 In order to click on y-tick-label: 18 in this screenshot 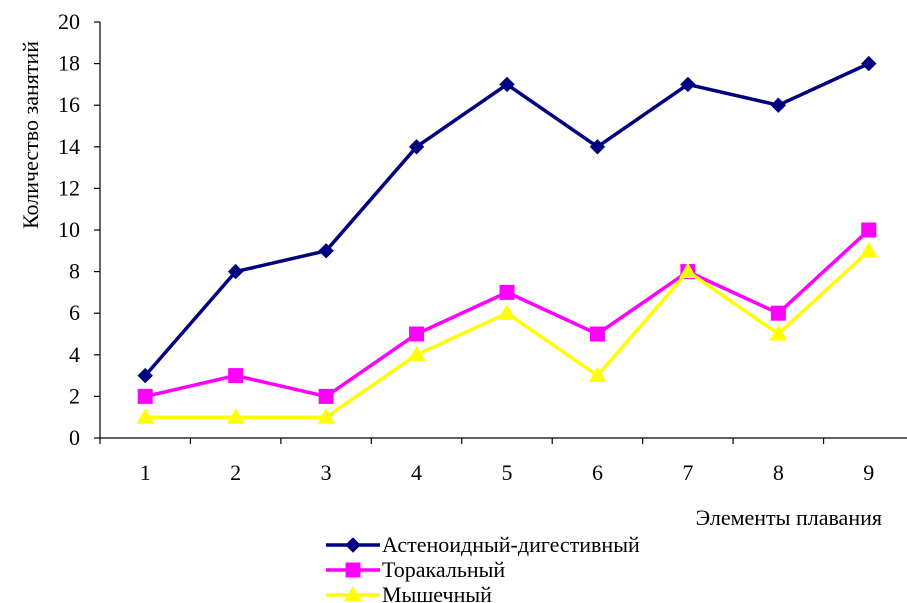, I will do `click(69, 63)`.